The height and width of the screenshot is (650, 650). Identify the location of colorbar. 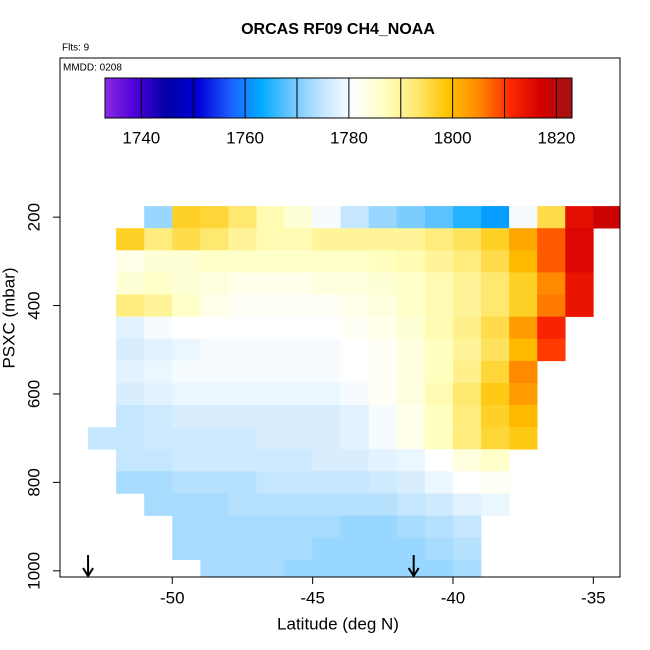
(338, 98).